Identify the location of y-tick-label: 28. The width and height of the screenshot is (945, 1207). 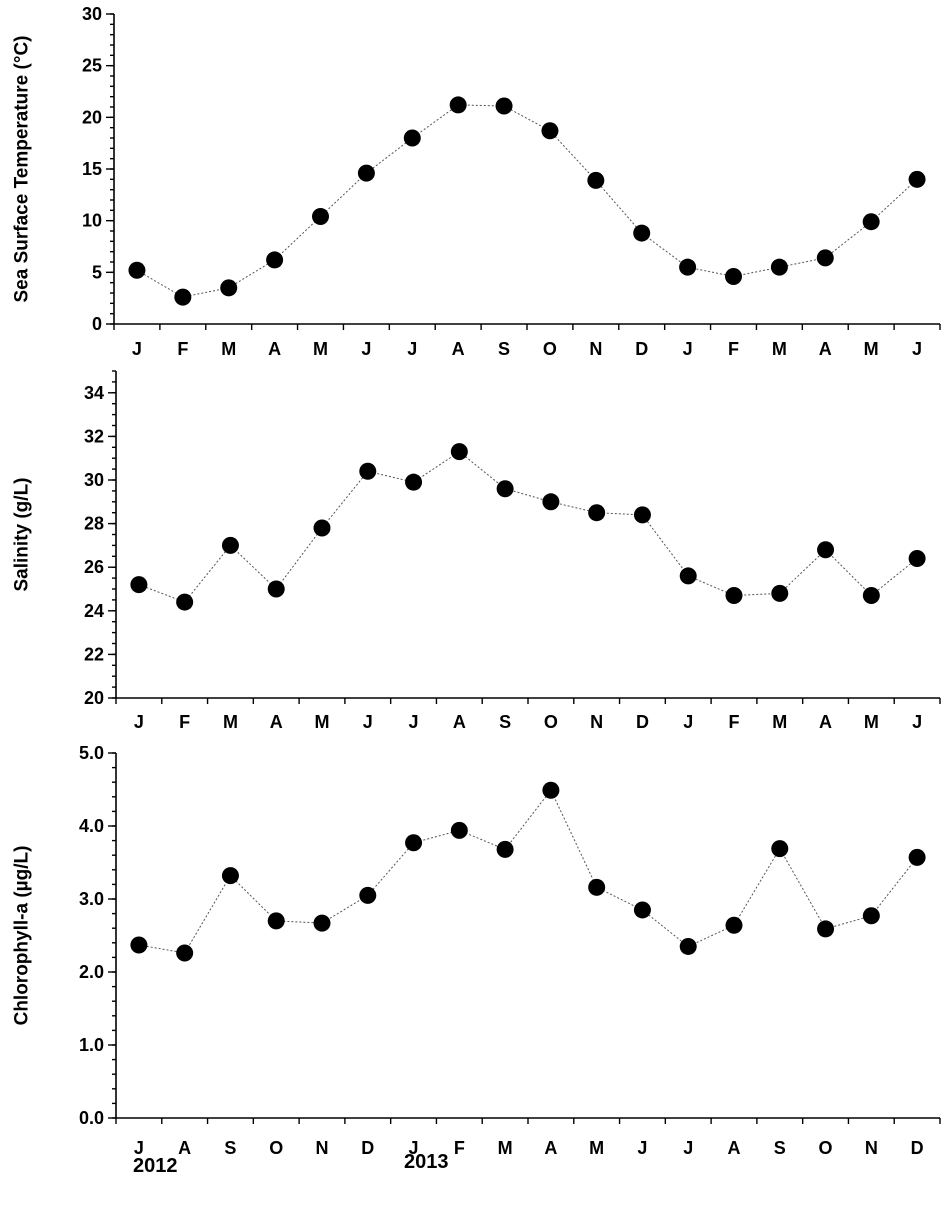
(94, 524).